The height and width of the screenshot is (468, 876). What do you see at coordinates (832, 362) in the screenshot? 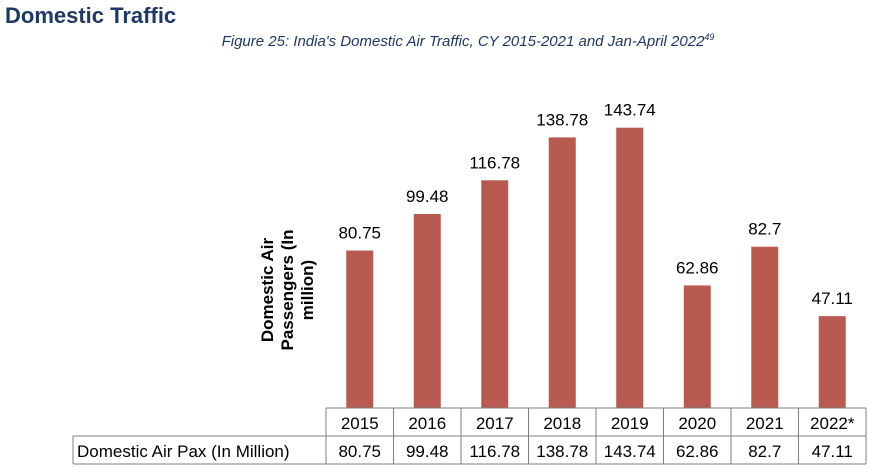
I see `bar-2022*` at bounding box center [832, 362].